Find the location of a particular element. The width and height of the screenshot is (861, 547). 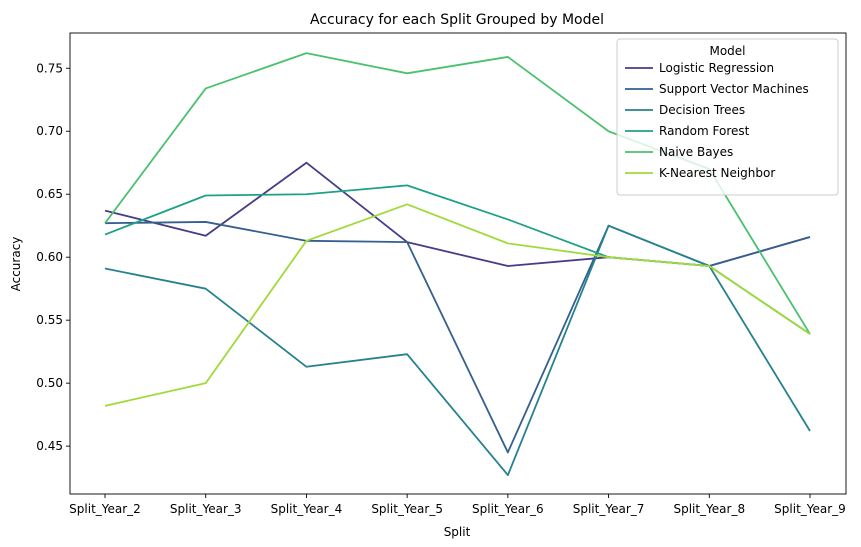

y-tick-label: 0.50 is located at coordinates (49, 383).